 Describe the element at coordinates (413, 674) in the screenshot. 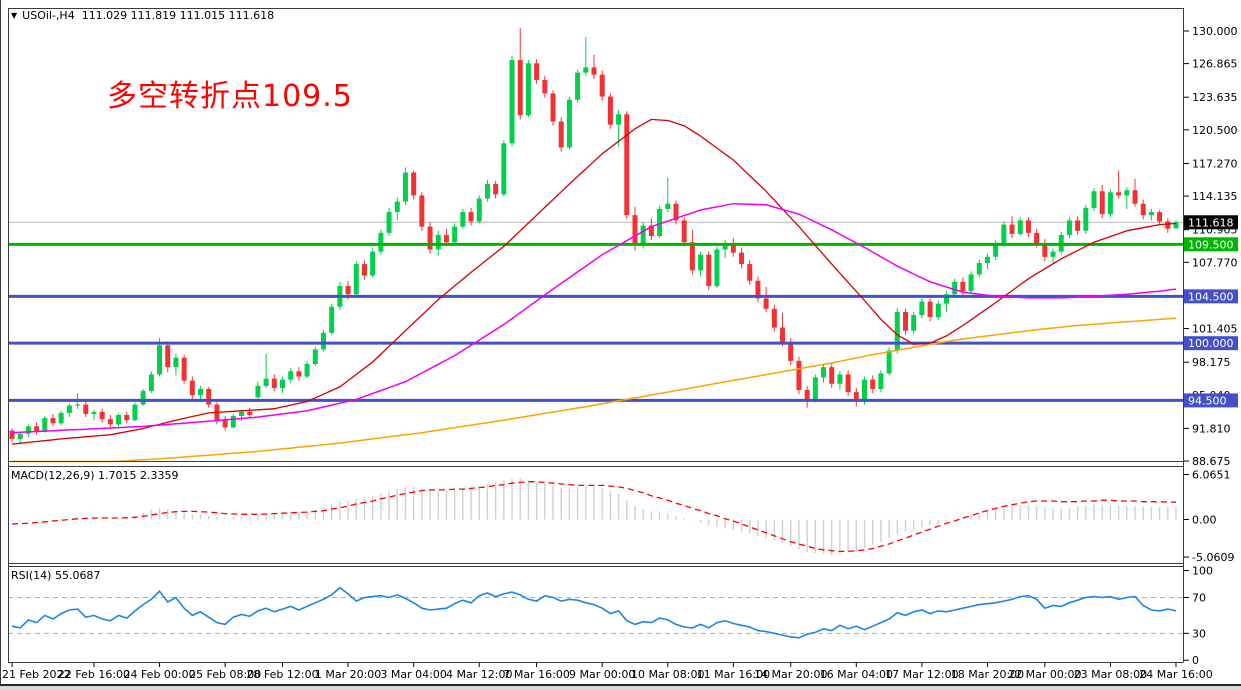

I see `svg-text: 3 Mar 04:00` at that location.